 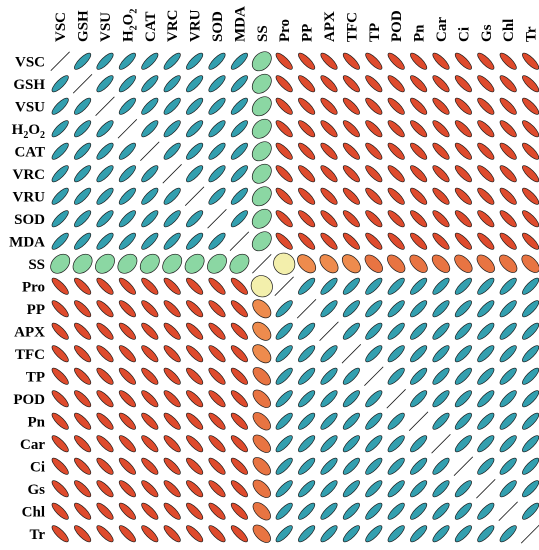 I want to click on cell-vrc-h2o2, so click(x=127, y=174).